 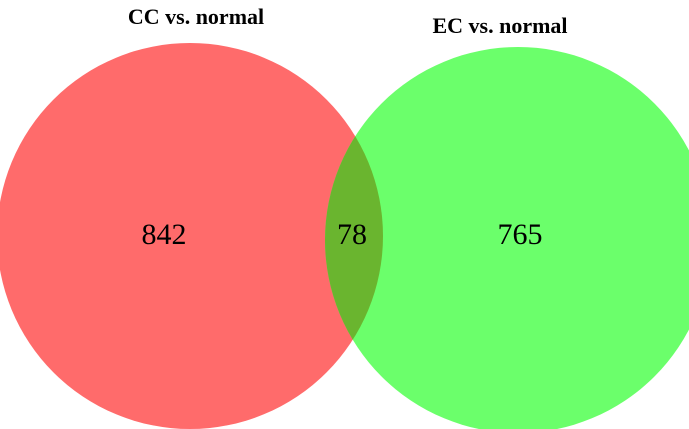 What do you see at coordinates (499, 25) in the screenshot?
I see `ec-set-title: EC vs. normal` at bounding box center [499, 25].